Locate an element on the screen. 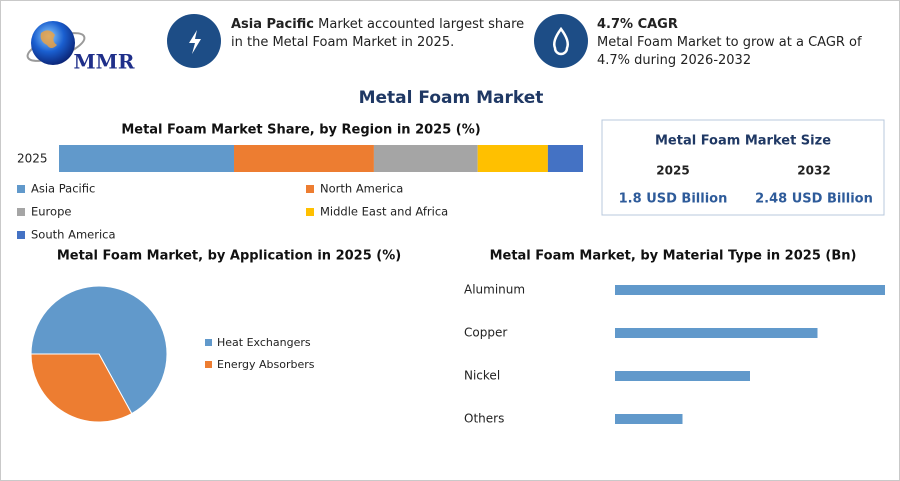  box-title: Metal Foam Market Size is located at coordinates (743, 141).